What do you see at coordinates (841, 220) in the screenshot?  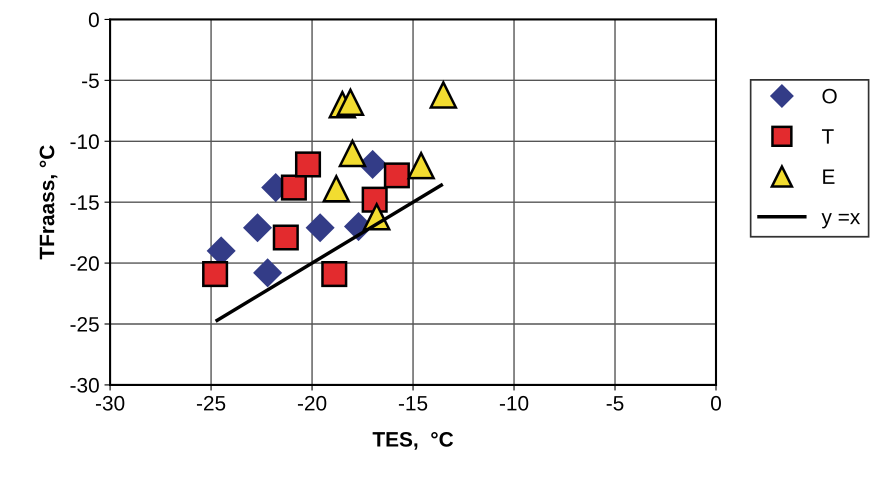 I see `legend-label: y =x` at bounding box center [841, 220].